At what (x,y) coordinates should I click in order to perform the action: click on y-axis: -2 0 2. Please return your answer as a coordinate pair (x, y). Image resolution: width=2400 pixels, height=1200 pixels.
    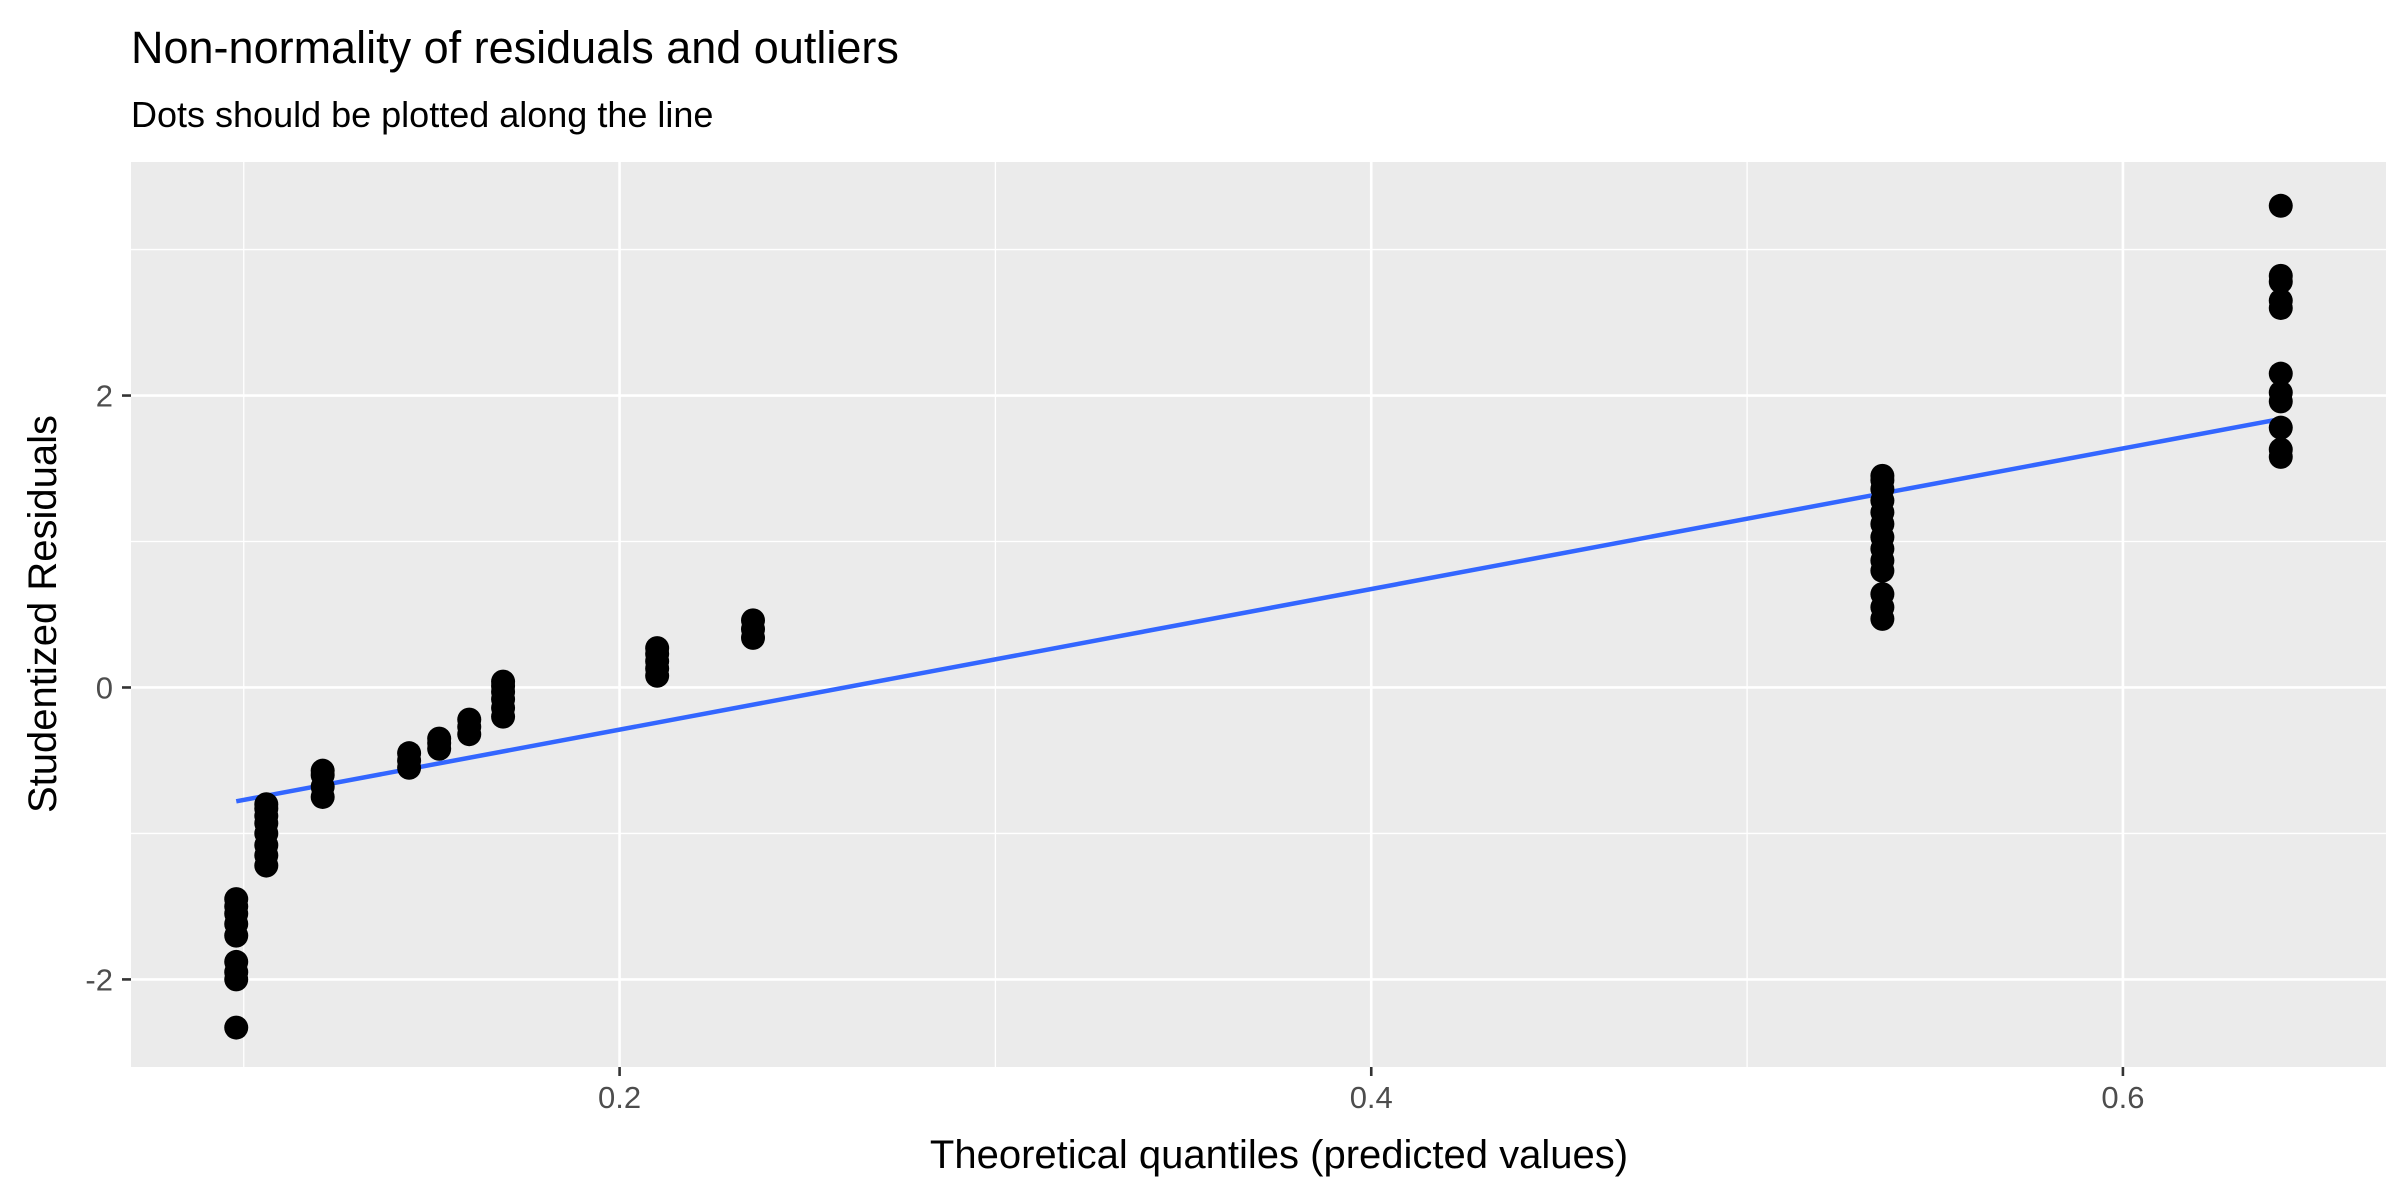
    Looking at the image, I should click on (108, 688).